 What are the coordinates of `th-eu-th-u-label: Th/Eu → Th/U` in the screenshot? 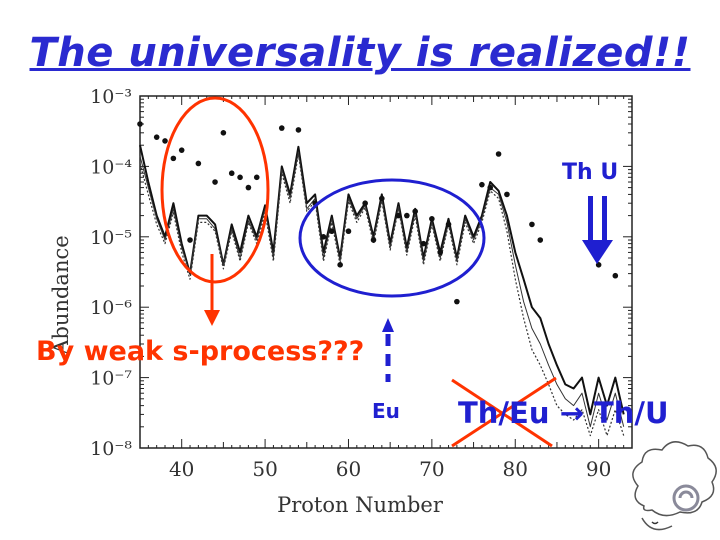 It's located at (563, 413).